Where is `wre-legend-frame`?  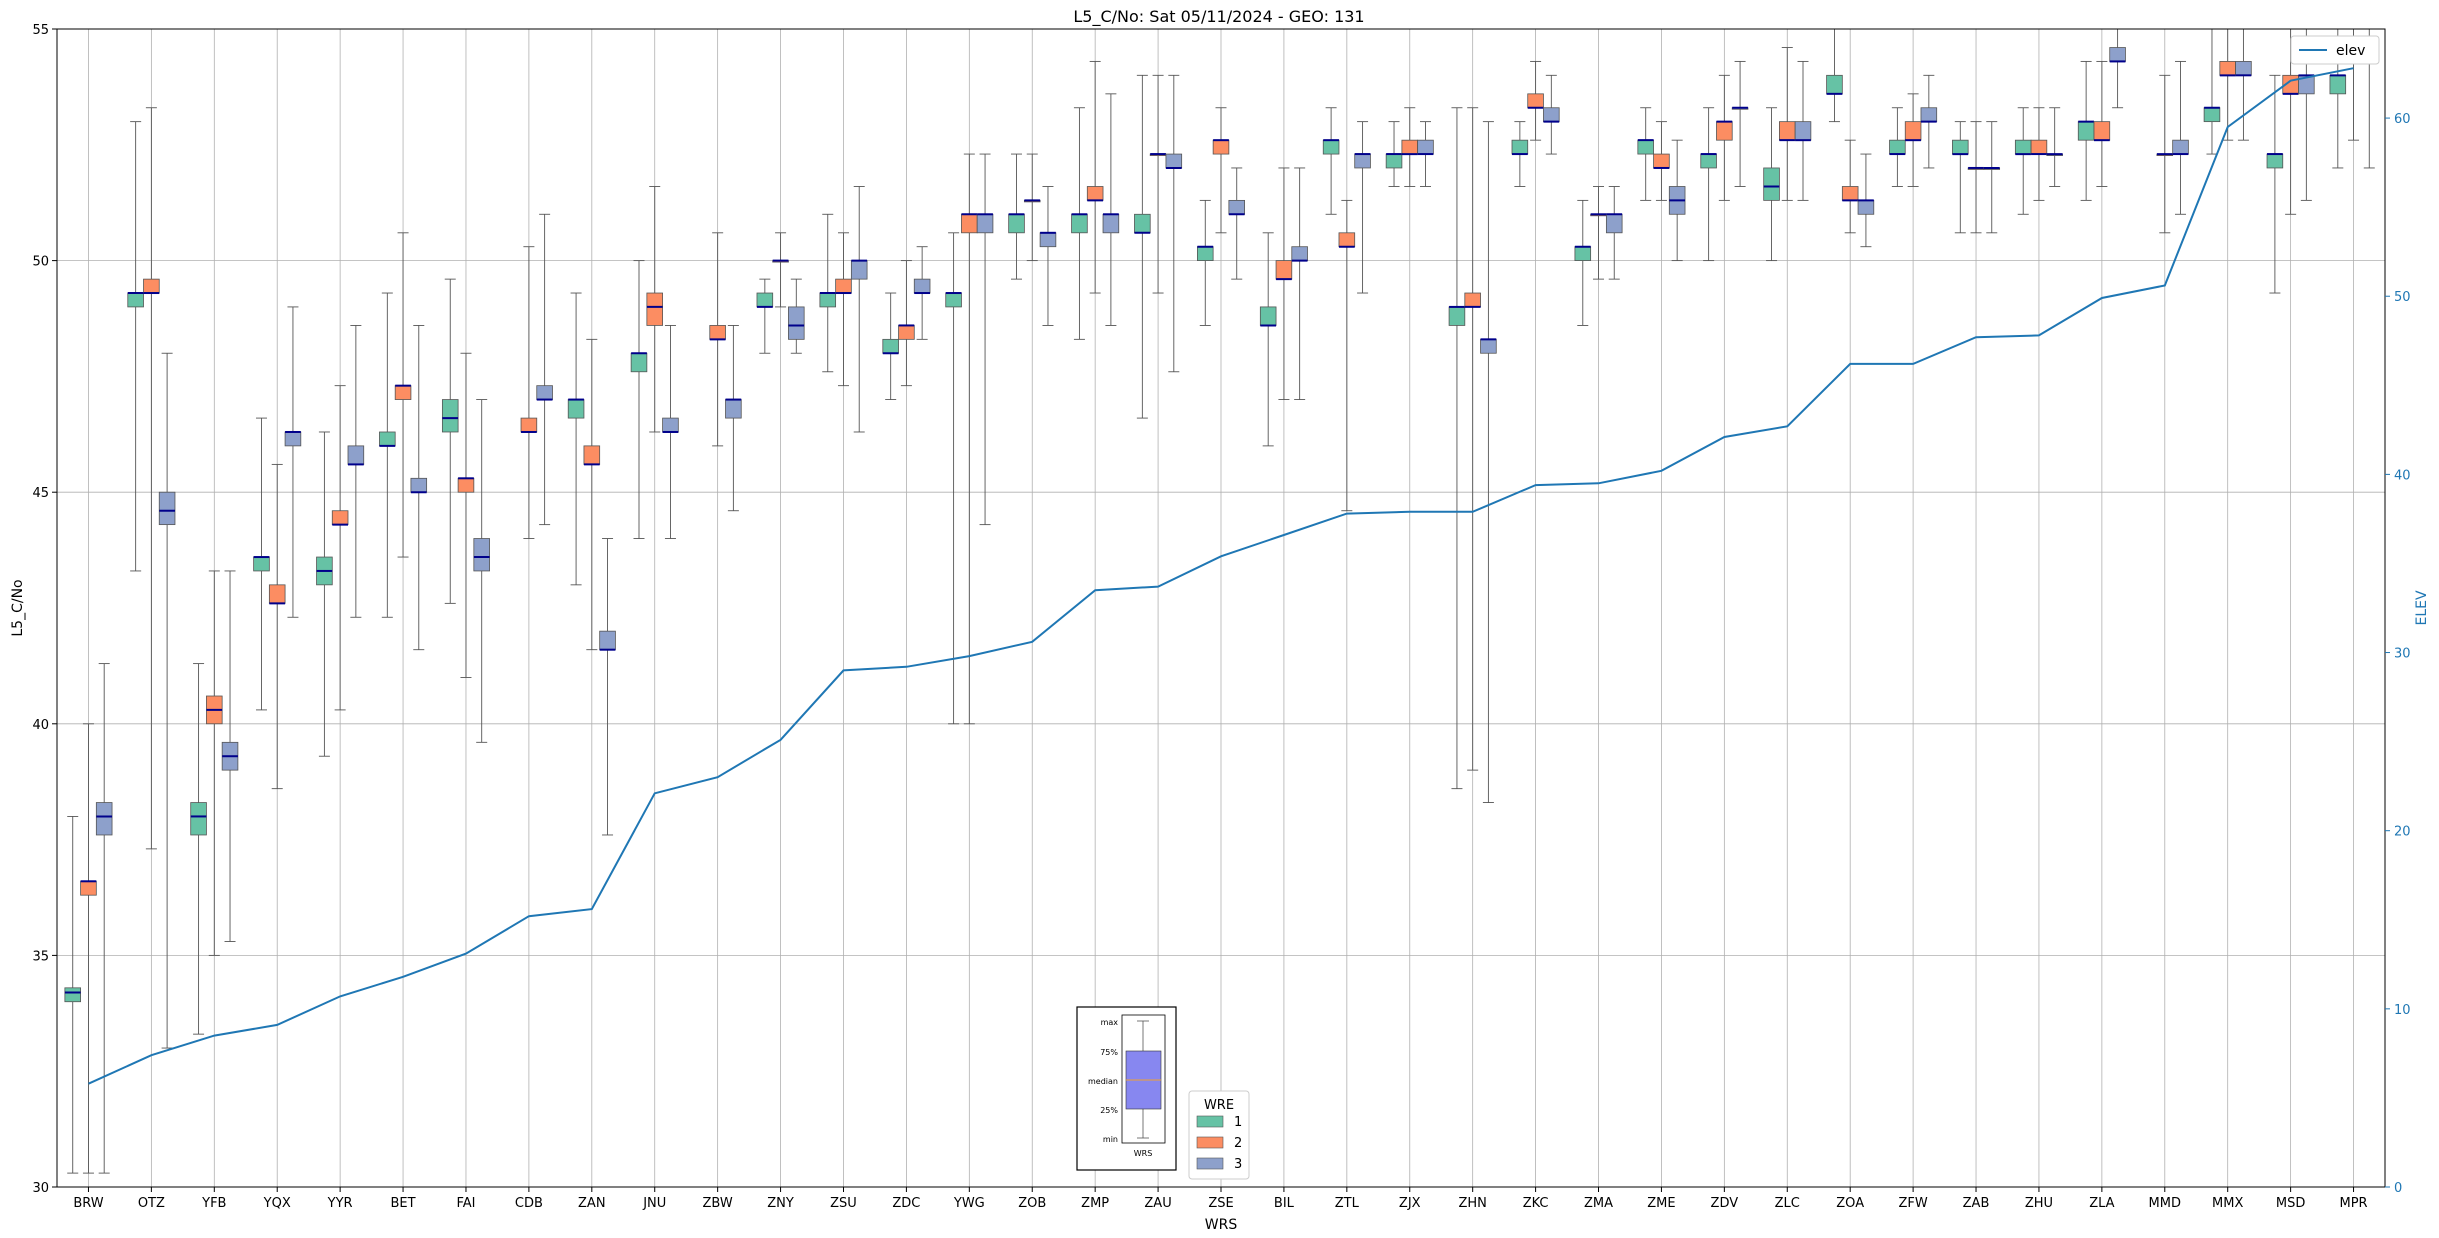 wre-legend-frame is located at coordinates (1219, 1135).